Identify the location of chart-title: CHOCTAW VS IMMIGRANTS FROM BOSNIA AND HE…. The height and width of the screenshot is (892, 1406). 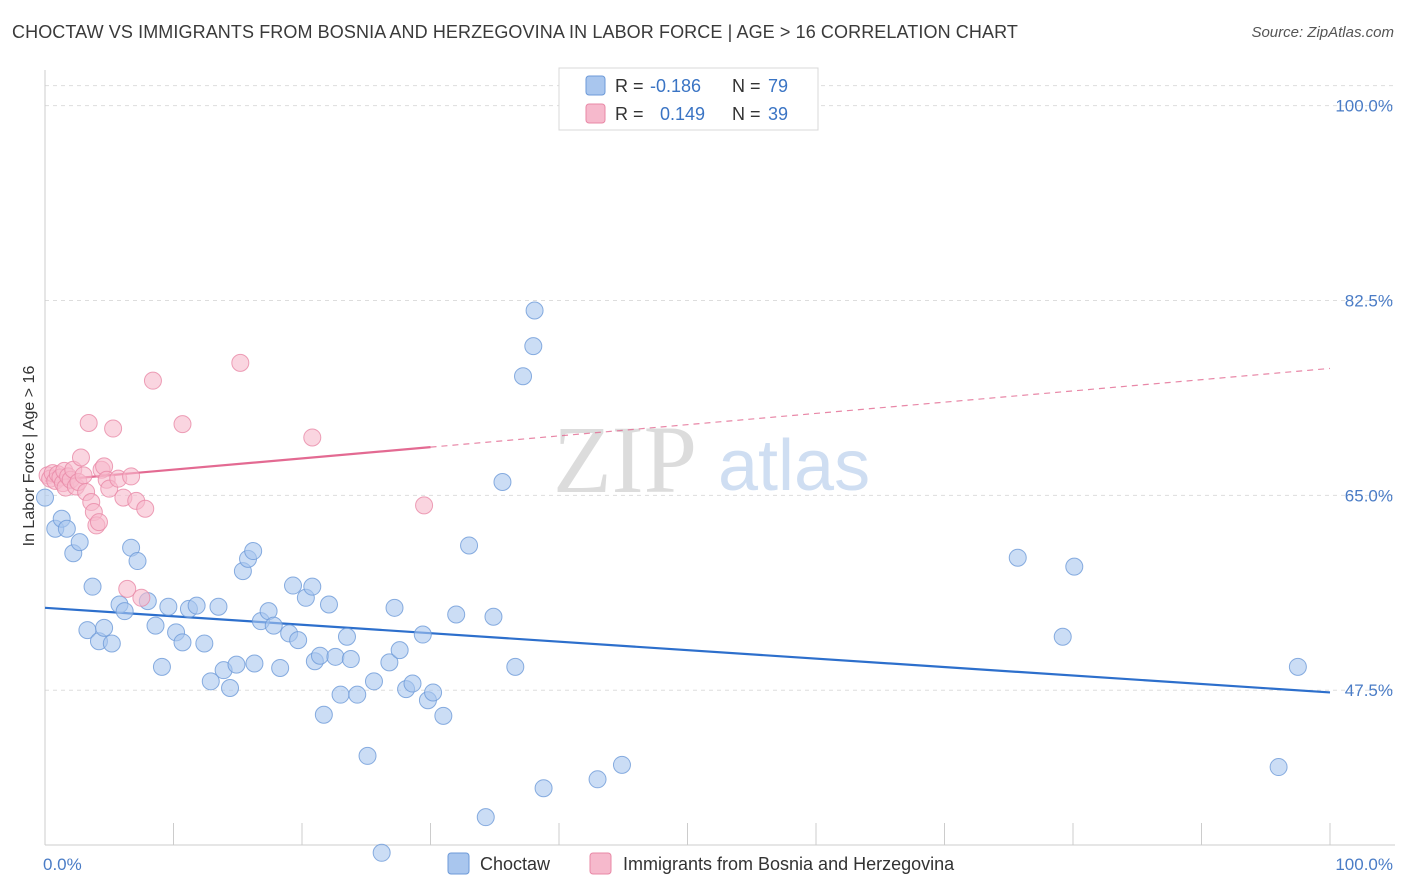
(515, 32).